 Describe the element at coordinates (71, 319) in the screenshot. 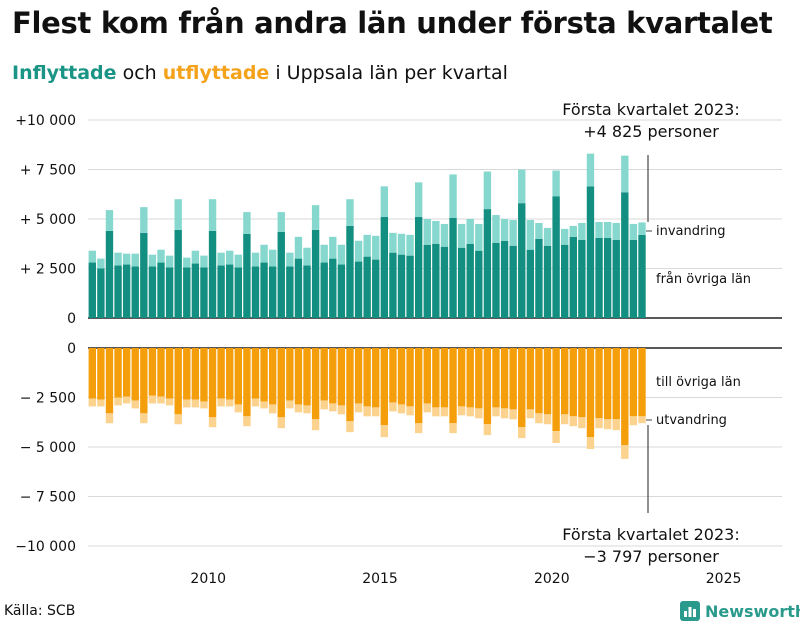

I see `top-y-tick-label: 0` at that location.